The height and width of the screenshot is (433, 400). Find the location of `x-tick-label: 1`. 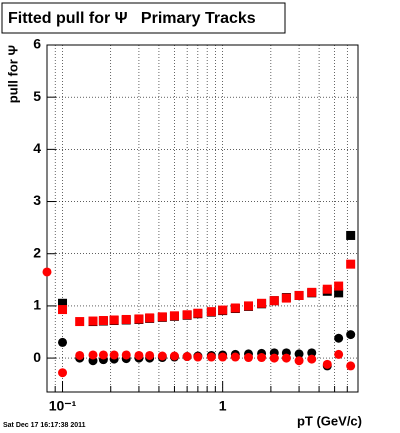

x-tick-label: 1 is located at coordinates (223, 406).